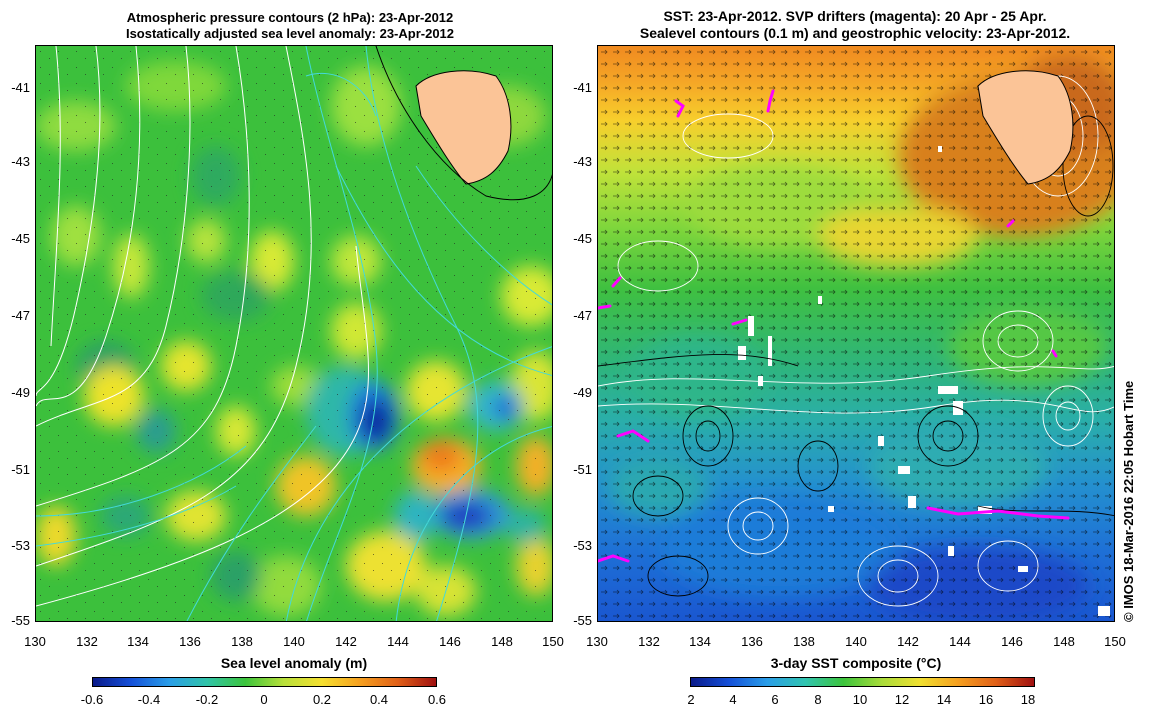  I want to click on right-x-tick: 136, so click(752, 641).